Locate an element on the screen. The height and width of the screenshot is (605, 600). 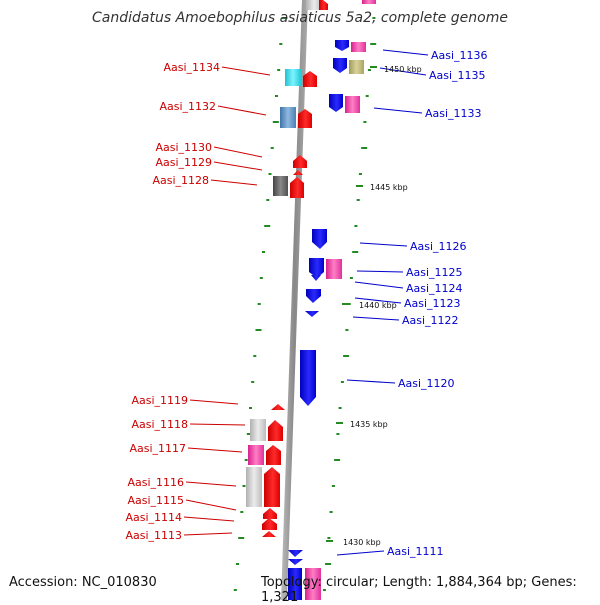
gene-arrow-aasi-1132-forward is located at coordinates (305, 118).